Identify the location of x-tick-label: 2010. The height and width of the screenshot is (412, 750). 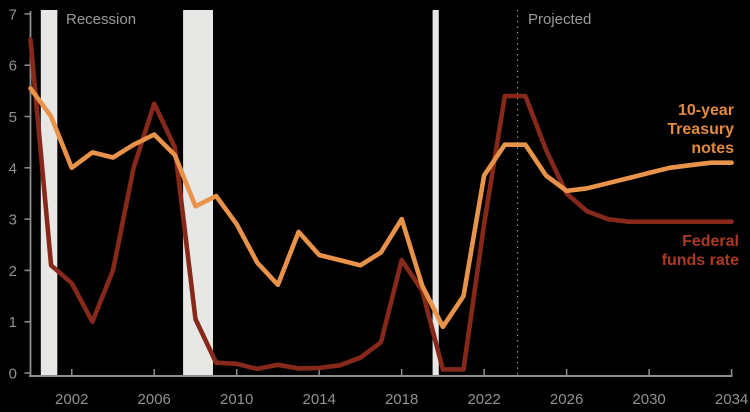
(236, 399).